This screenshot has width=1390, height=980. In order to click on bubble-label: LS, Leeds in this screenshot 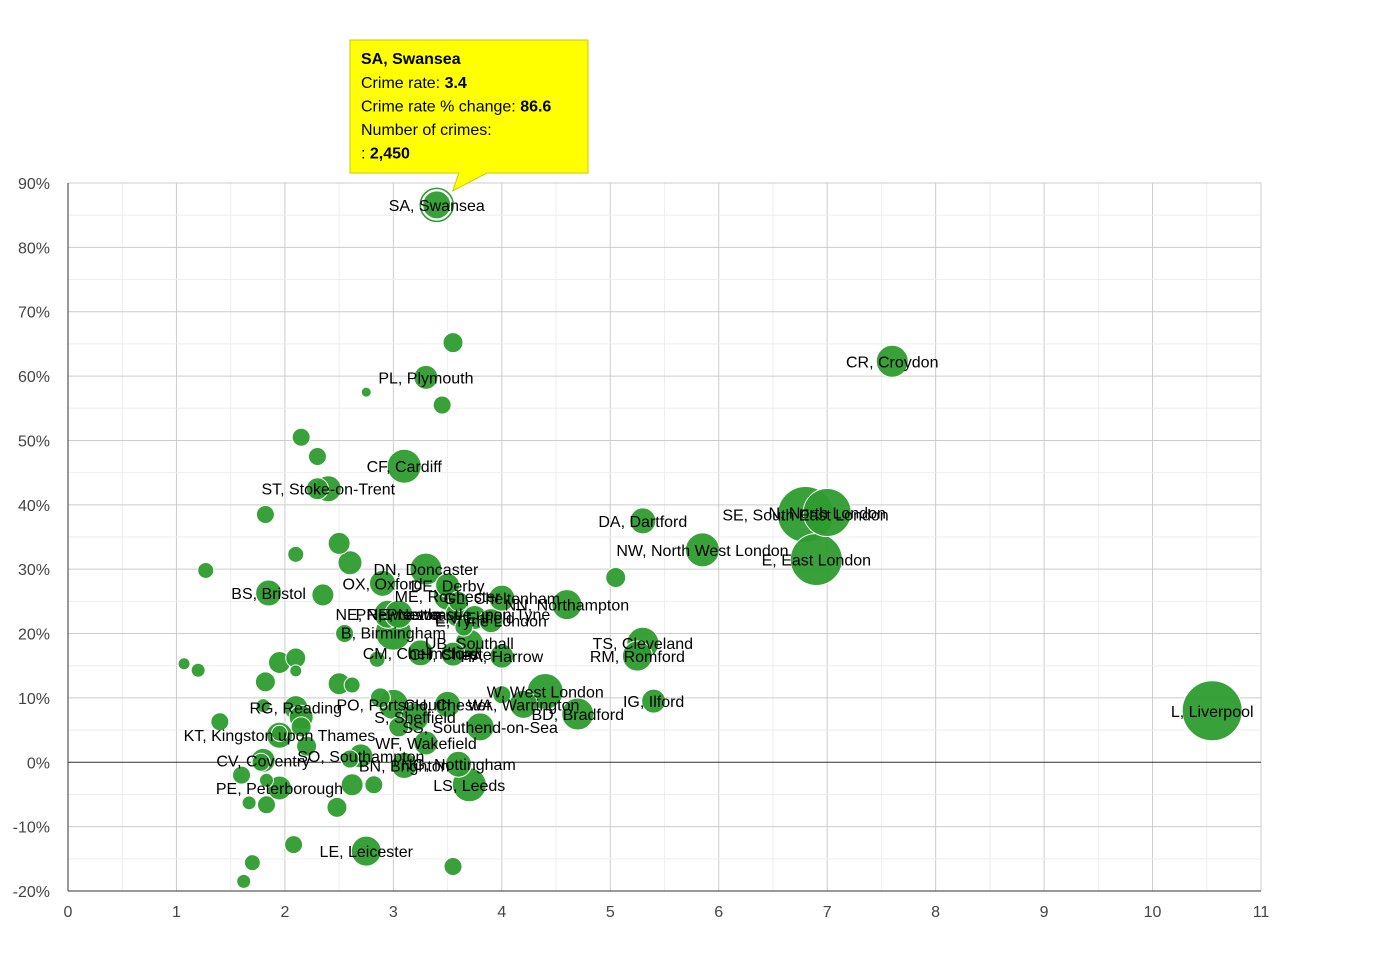, I will do `click(469, 786)`.